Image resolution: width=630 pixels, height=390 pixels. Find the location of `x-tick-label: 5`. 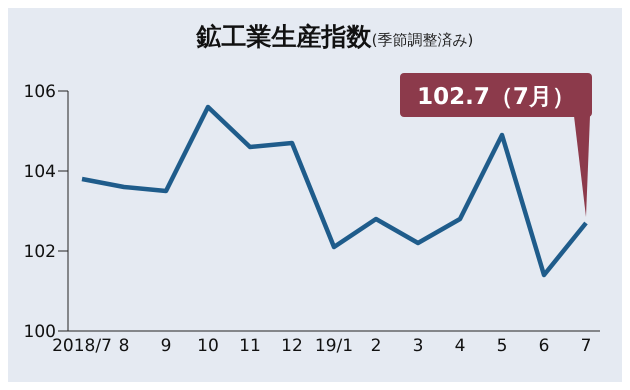

x-tick-label: 5 is located at coordinates (502, 346).